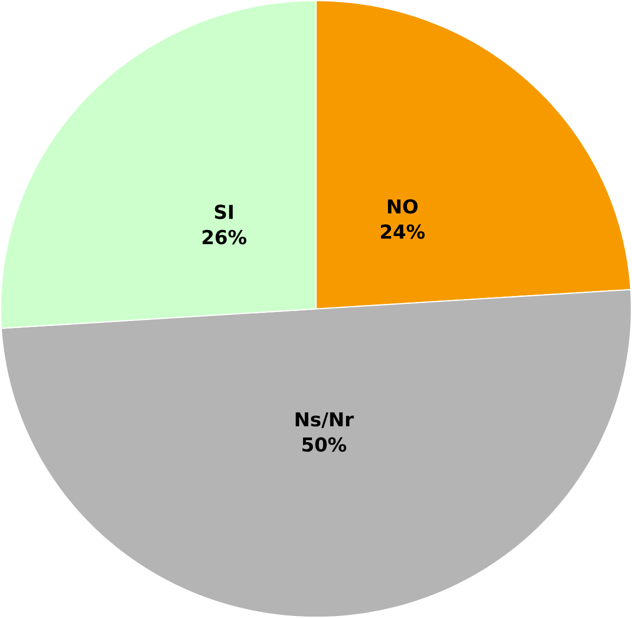  I want to click on slice-label: NO, so click(403, 206).